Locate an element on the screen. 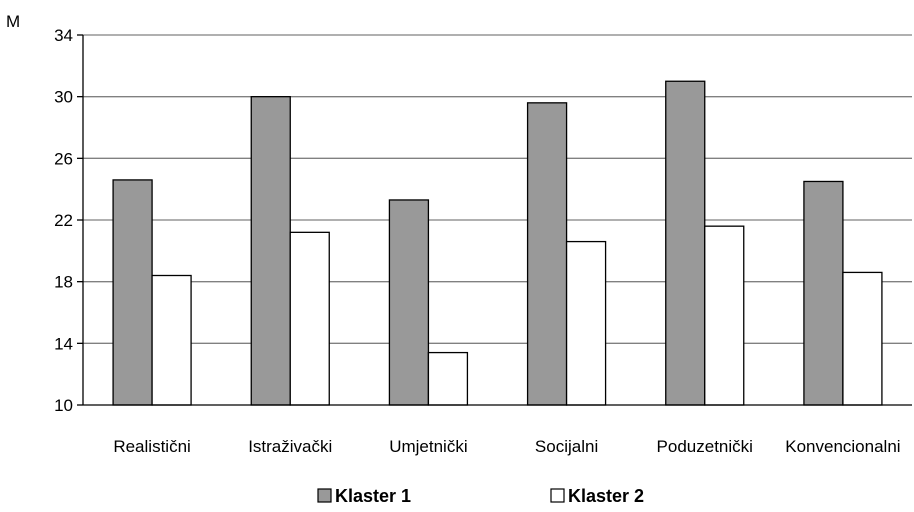 This screenshot has width=914, height=512. legend-label-1: Klaster 1 is located at coordinates (373, 496).